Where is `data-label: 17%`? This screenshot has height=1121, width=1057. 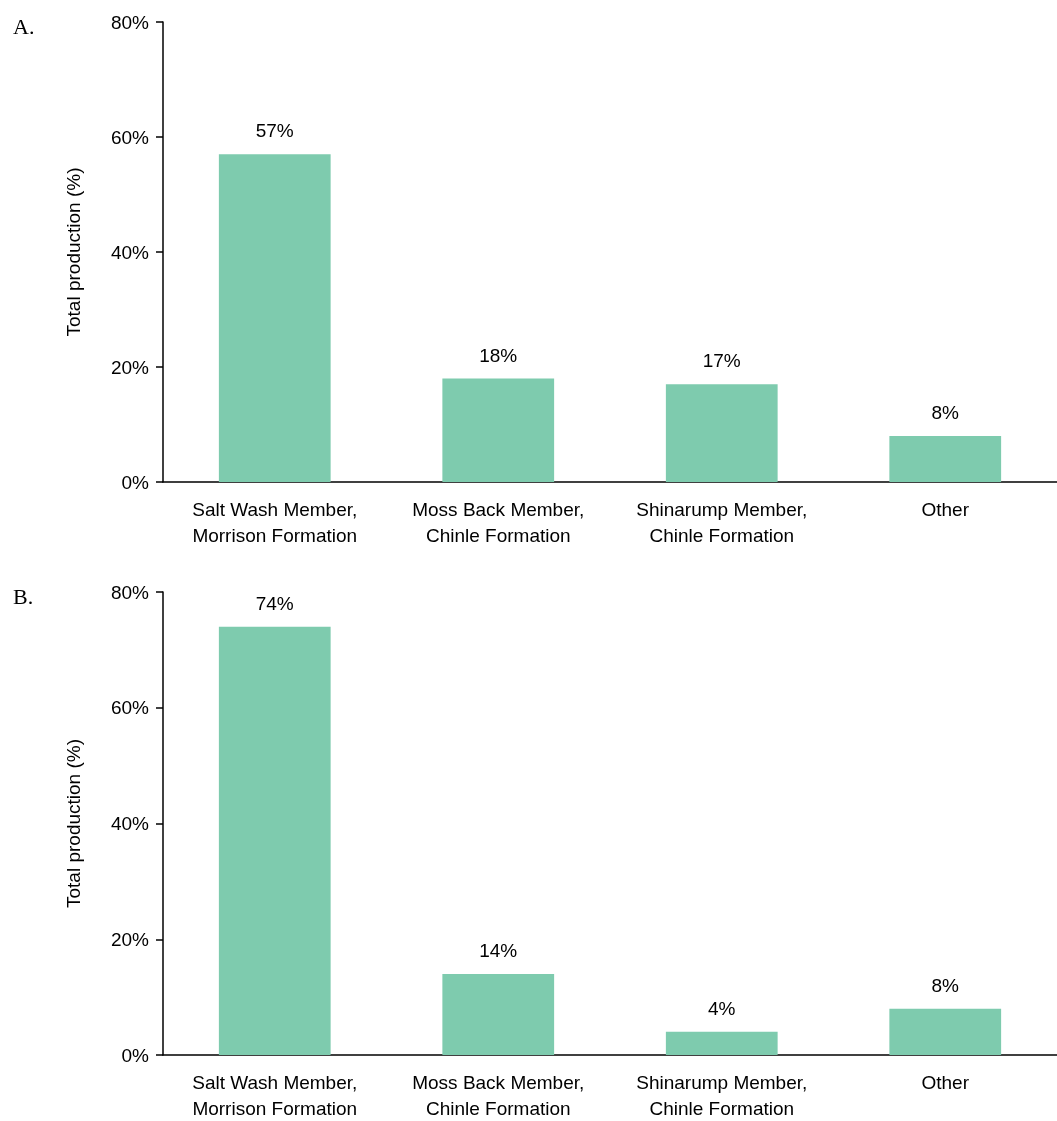
data-label: 17% is located at coordinates (721, 361).